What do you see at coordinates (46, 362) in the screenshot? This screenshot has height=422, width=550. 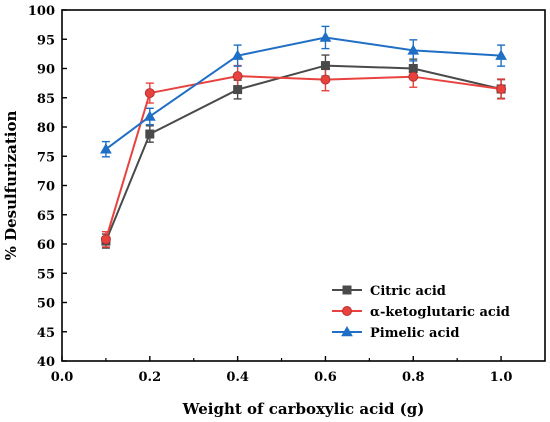 I see `y-tick-label: 40` at bounding box center [46, 362].